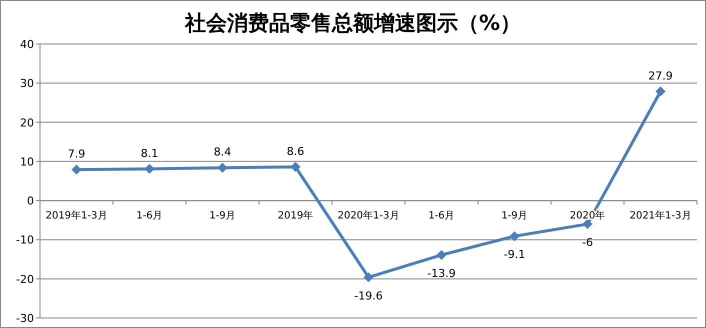 Image resolution: width=706 pixels, height=328 pixels. Describe the element at coordinates (223, 152) in the screenshot. I see `data-label: 8.4` at that location.